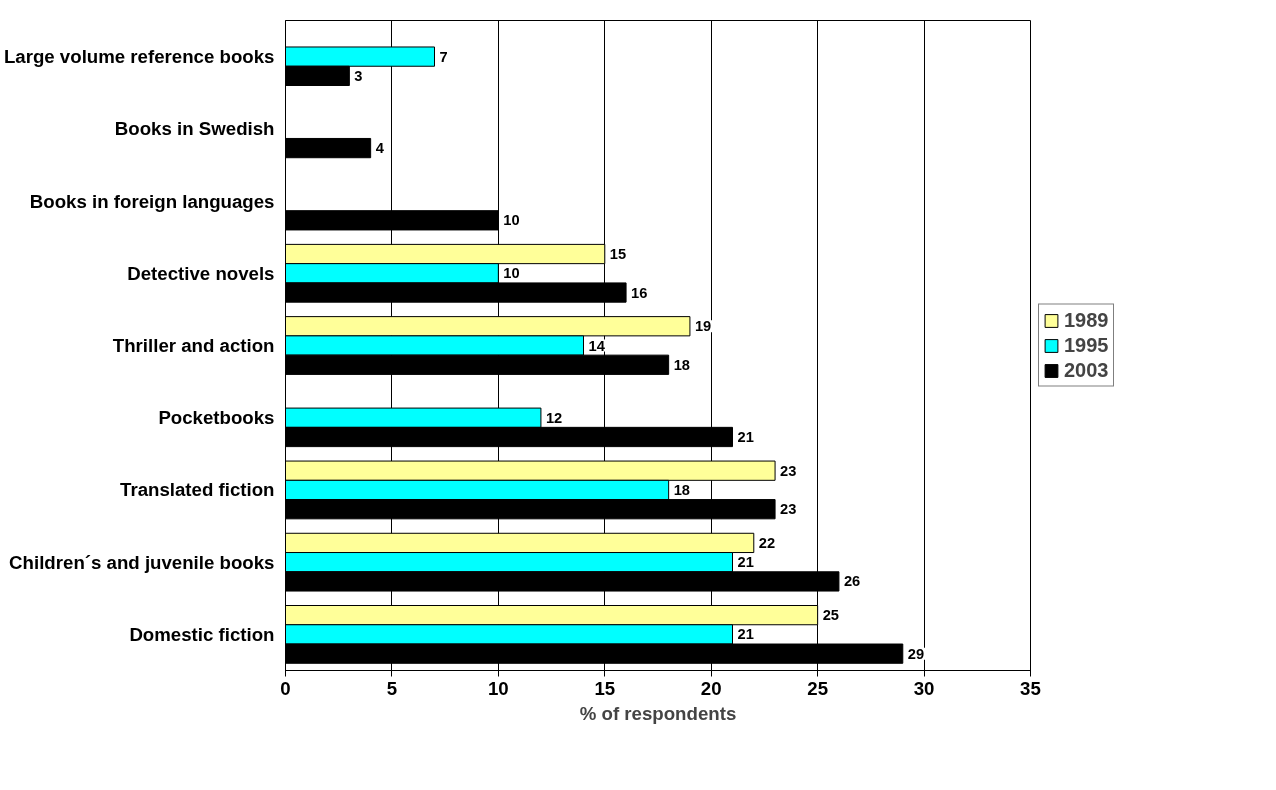 This screenshot has height=790, width=1276. What do you see at coordinates (924, 688) in the screenshot?
I see `x-tick-label: 30` at bounding box center [924, 688].